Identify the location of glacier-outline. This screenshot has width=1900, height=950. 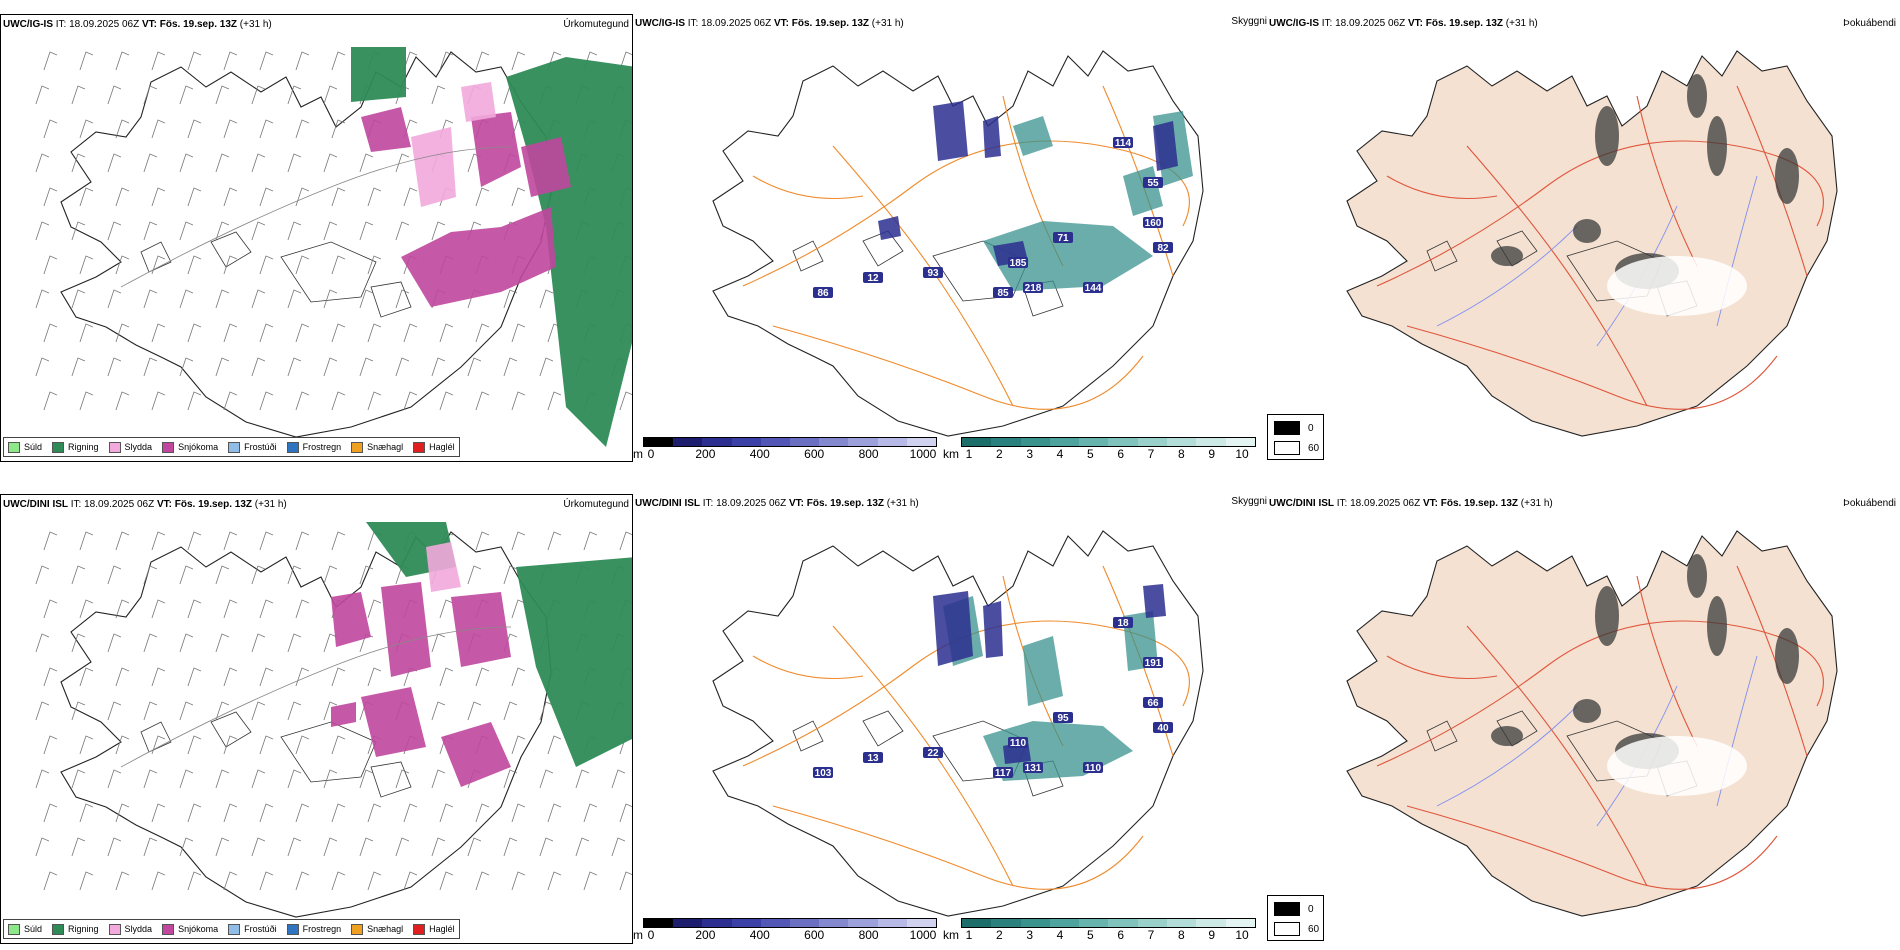
(391, 779).